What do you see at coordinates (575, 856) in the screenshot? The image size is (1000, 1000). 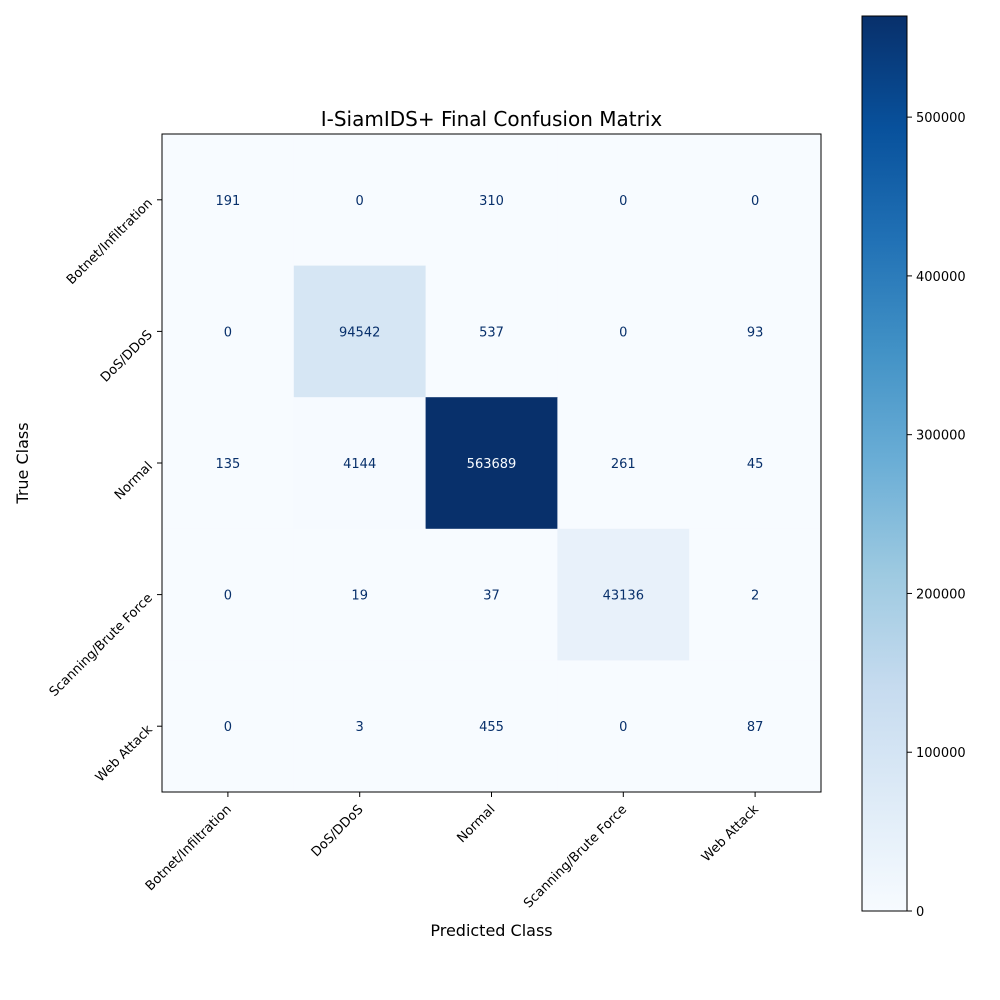 I see `x-tick-label: Scanning/Brute Force` at bounding box center [575, 856].